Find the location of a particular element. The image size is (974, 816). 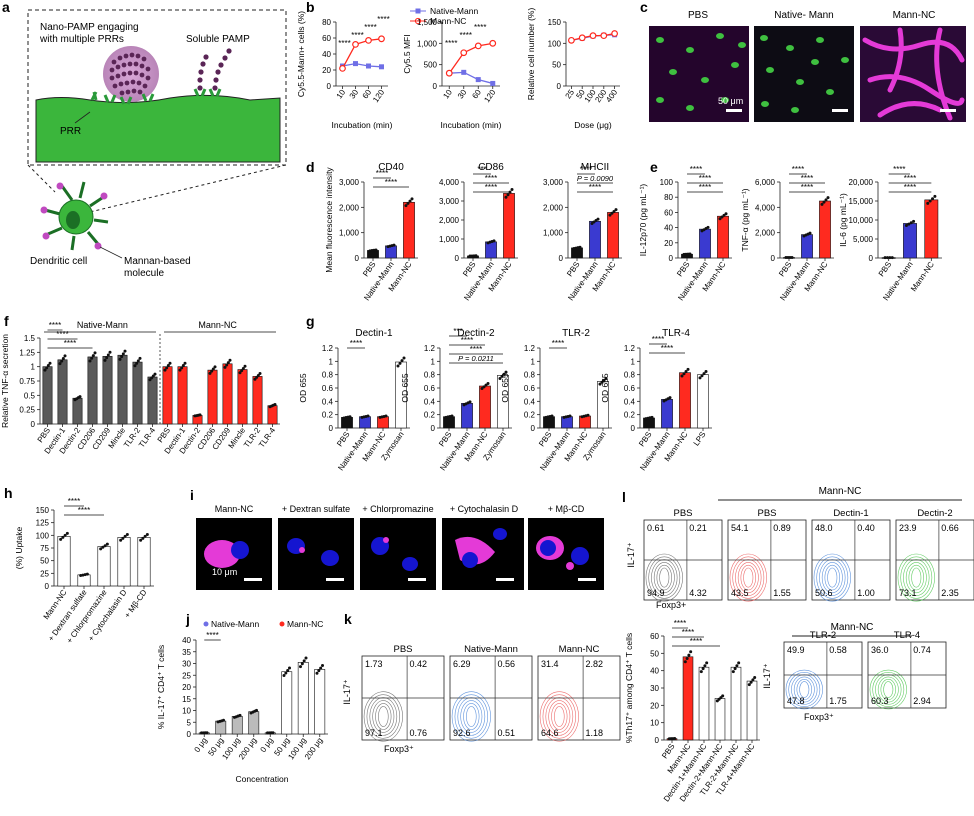

chart-b2-series-0-line is located at coordinates (471, 78).